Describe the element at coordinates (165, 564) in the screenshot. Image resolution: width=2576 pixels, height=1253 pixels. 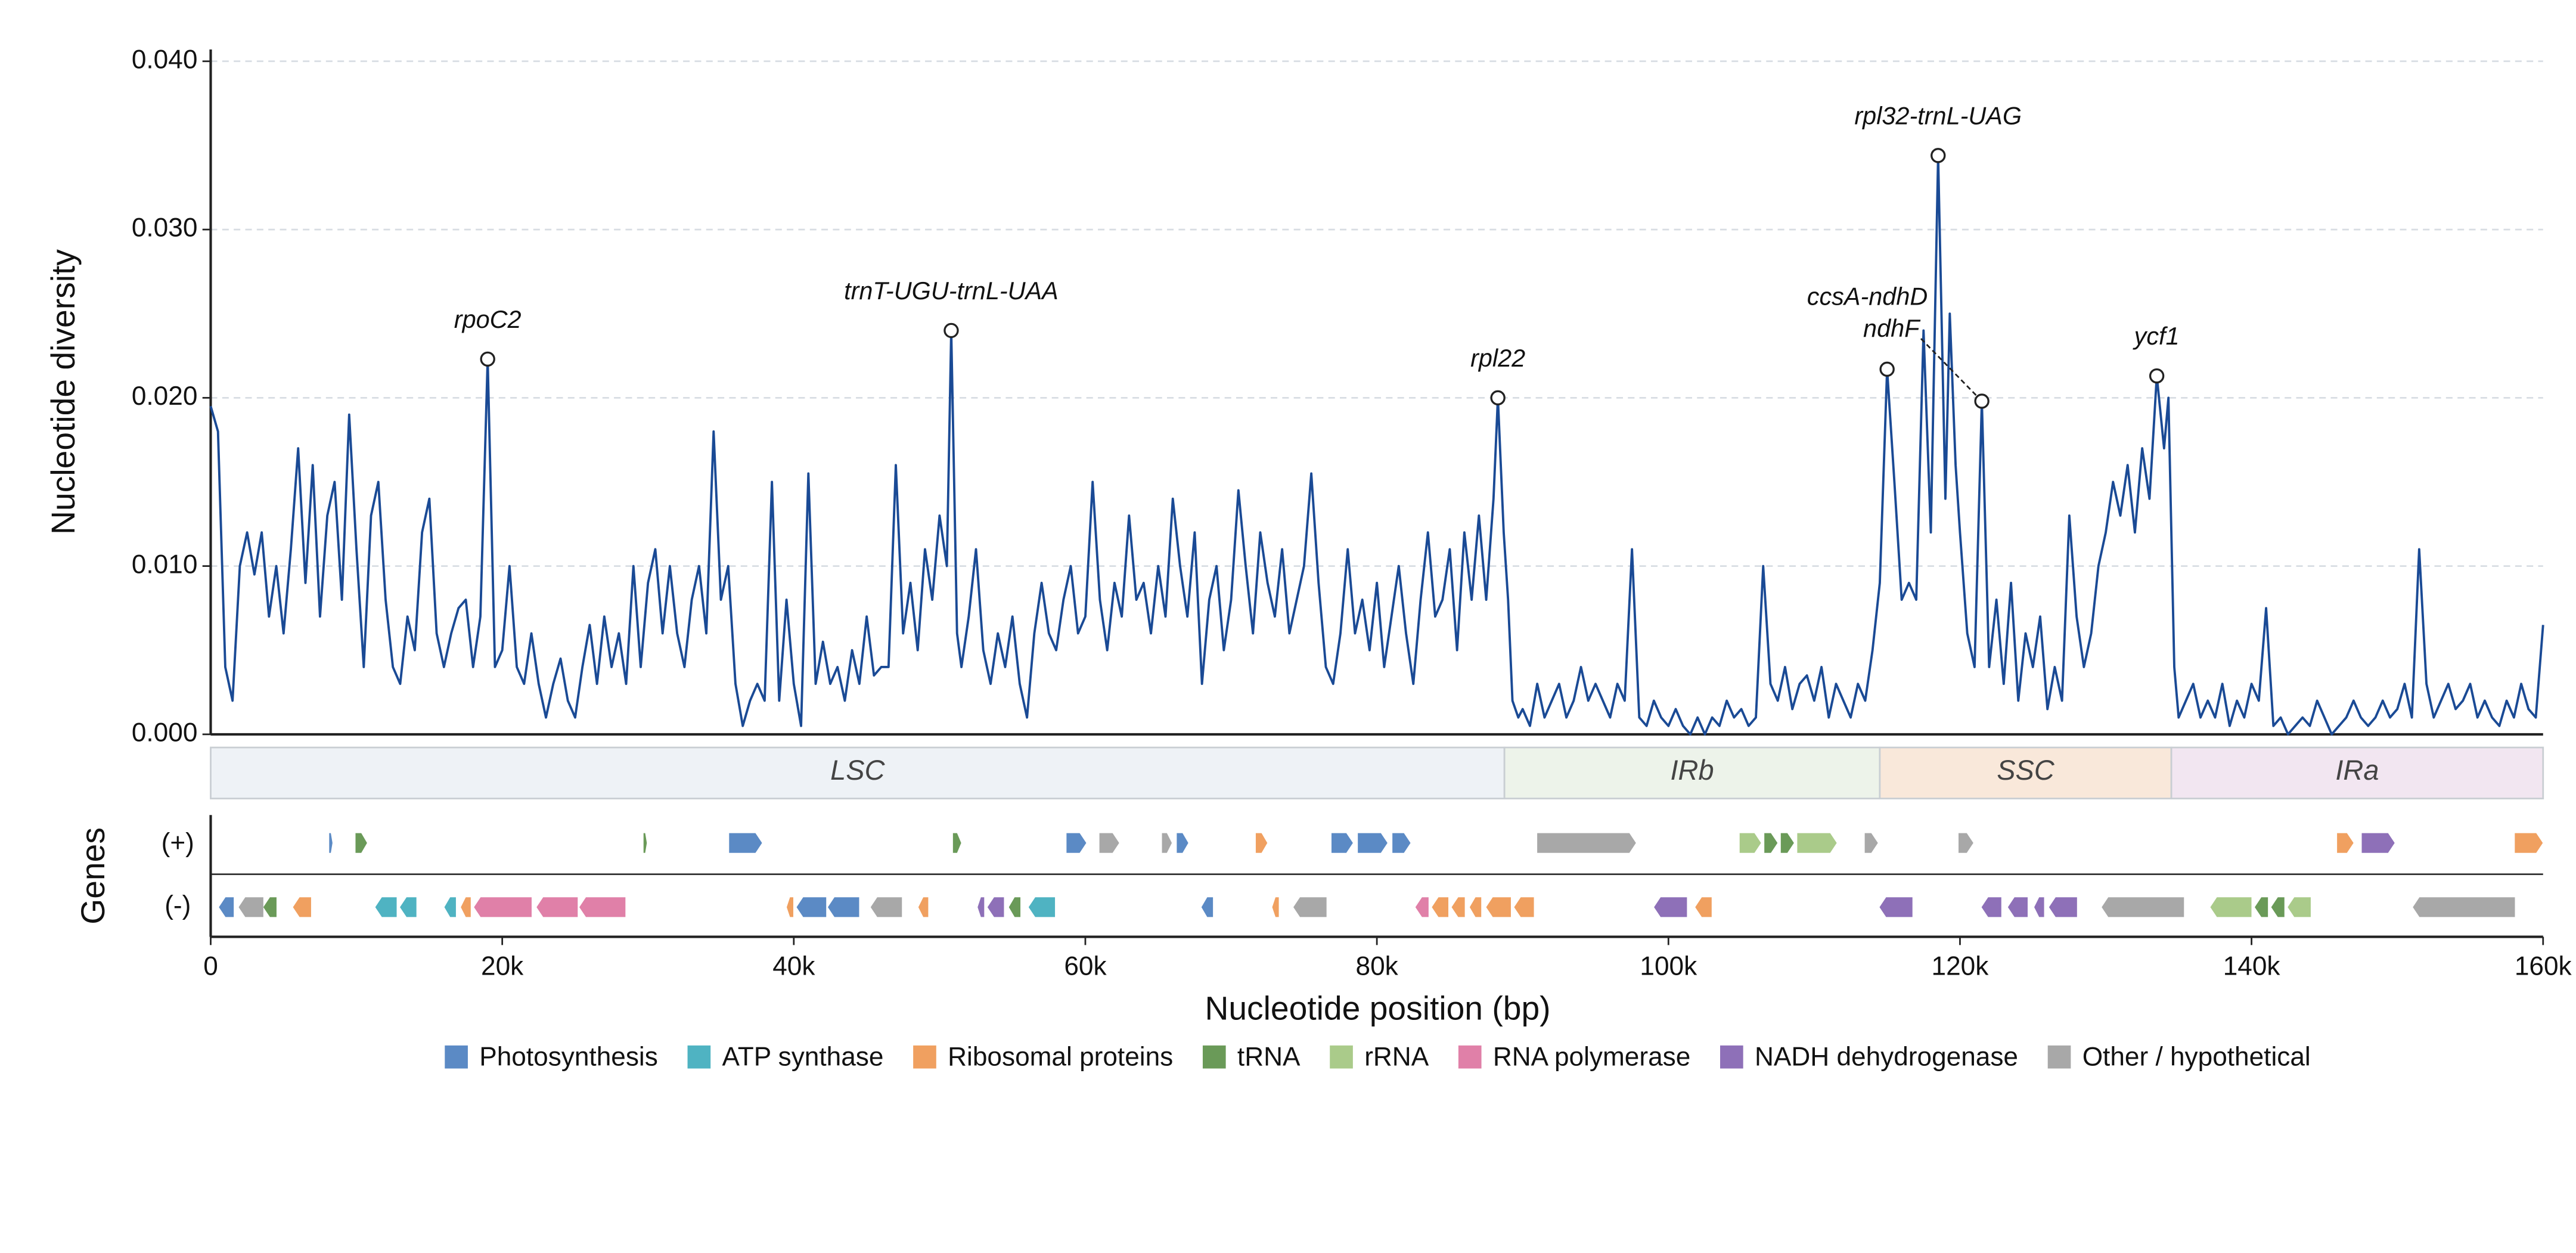
I see `y-tick-label: 0.010` at that location.